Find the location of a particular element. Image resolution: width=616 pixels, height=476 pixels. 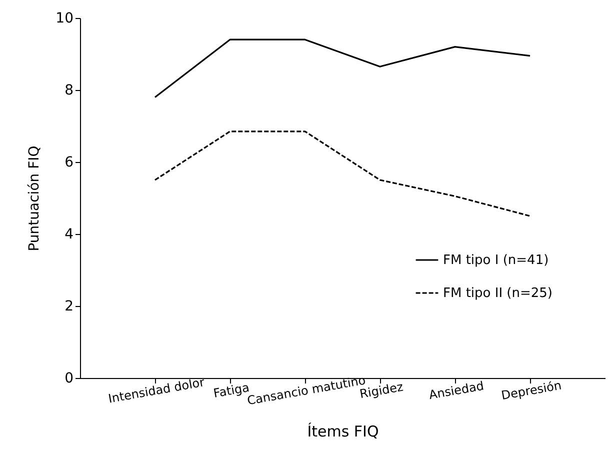

y-tick-label: 10 is located at coordinates (65, 18).